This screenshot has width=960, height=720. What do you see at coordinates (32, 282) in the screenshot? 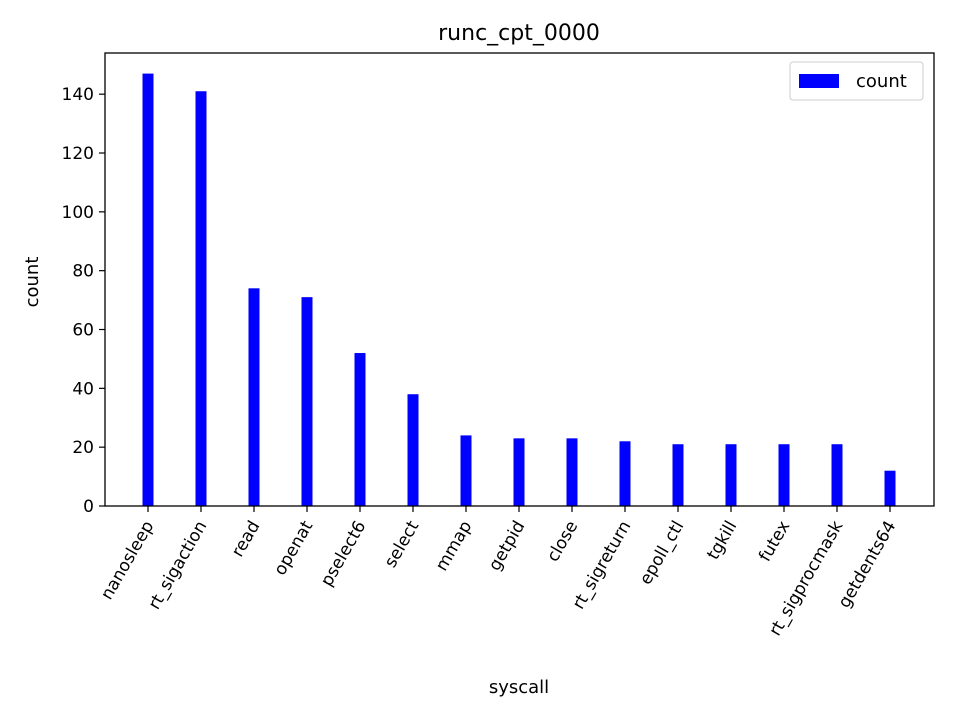
I see `y-axis-title: count` at bounding box center [32, 282].